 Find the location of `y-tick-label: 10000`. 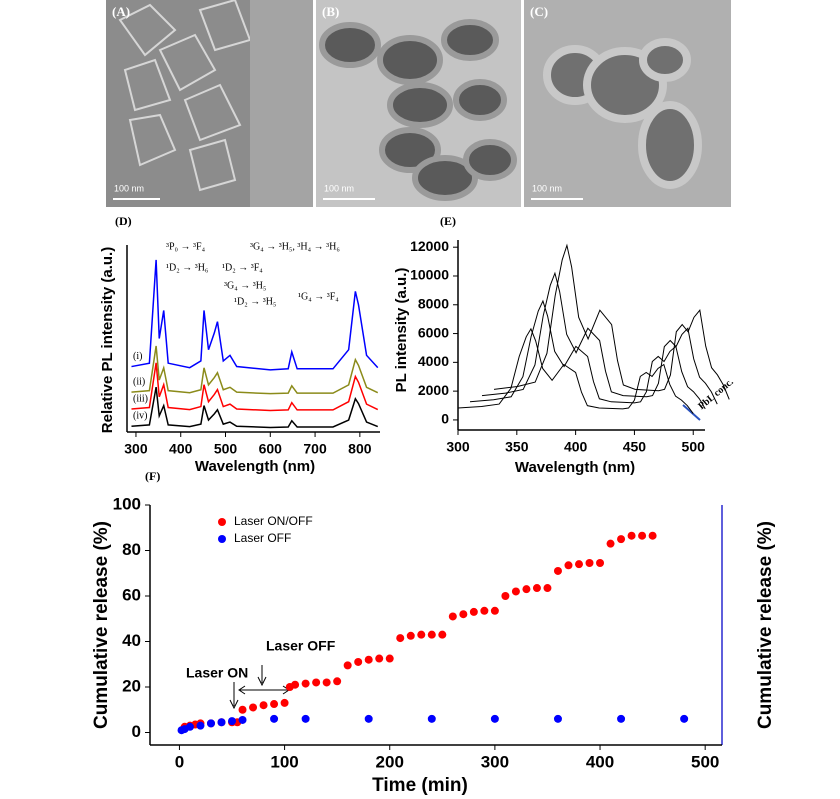

y-tick-label: 10000 is located at coordinates (429, 275).